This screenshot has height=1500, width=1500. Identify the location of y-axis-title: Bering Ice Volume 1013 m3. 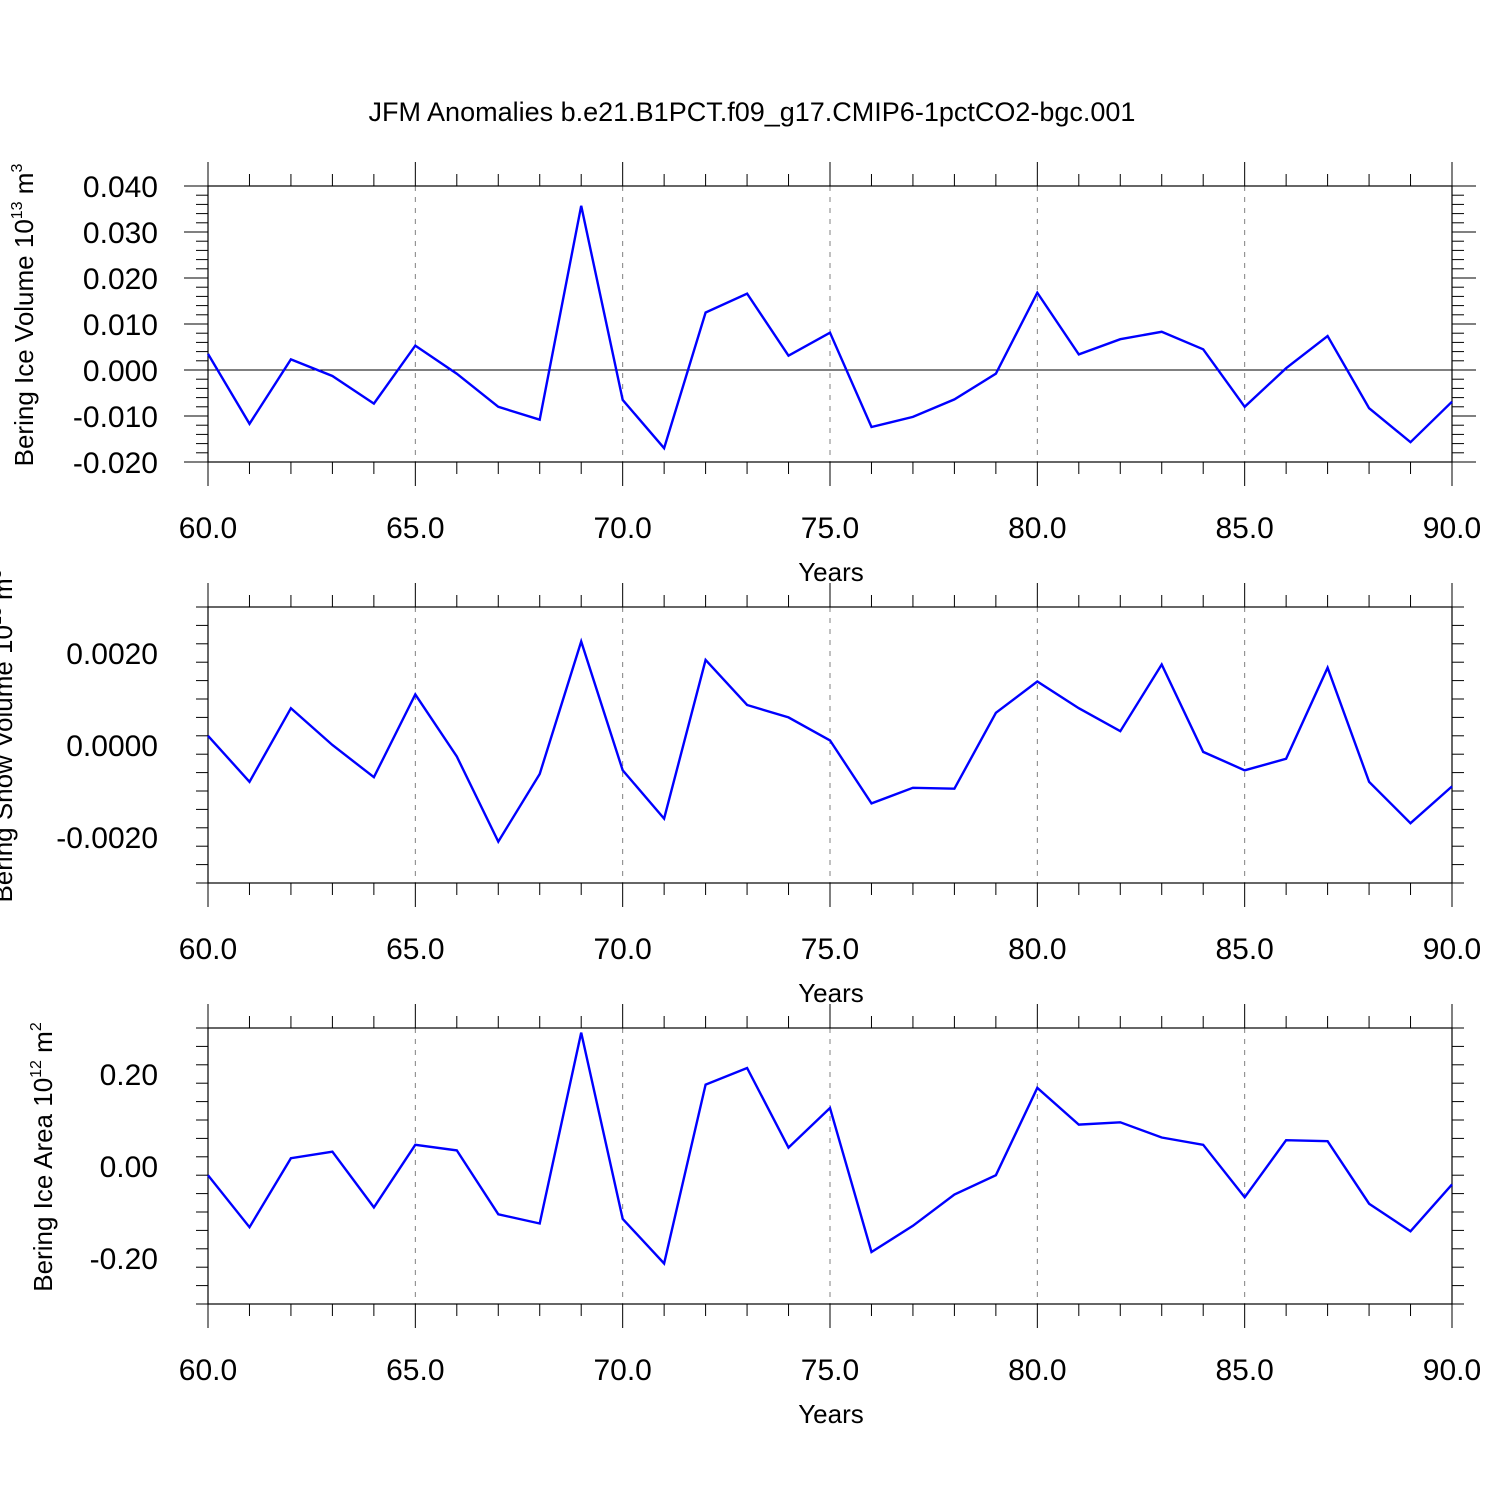
(24, 315).